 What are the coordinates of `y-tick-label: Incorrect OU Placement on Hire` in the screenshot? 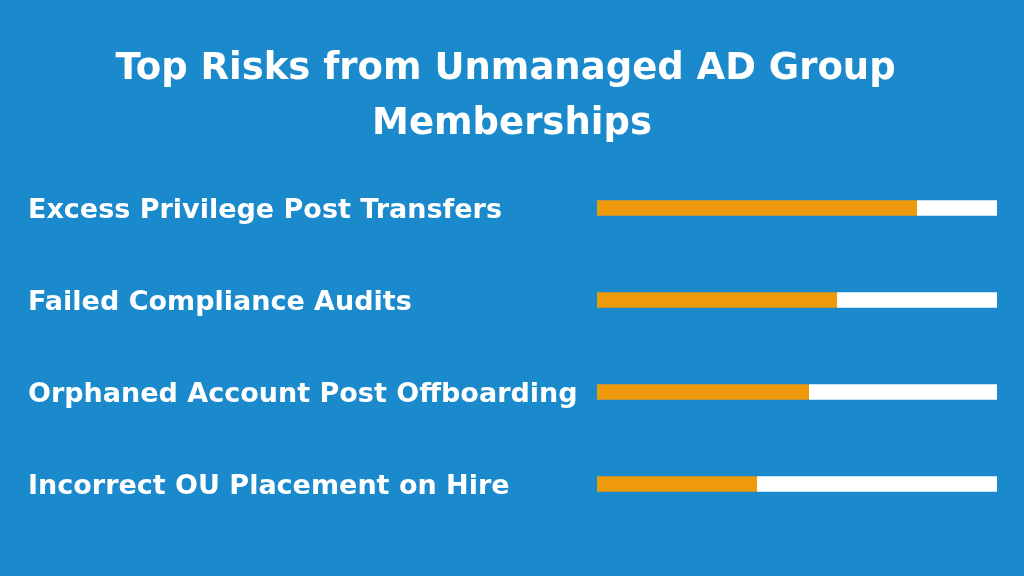 It's located at (269, 484).